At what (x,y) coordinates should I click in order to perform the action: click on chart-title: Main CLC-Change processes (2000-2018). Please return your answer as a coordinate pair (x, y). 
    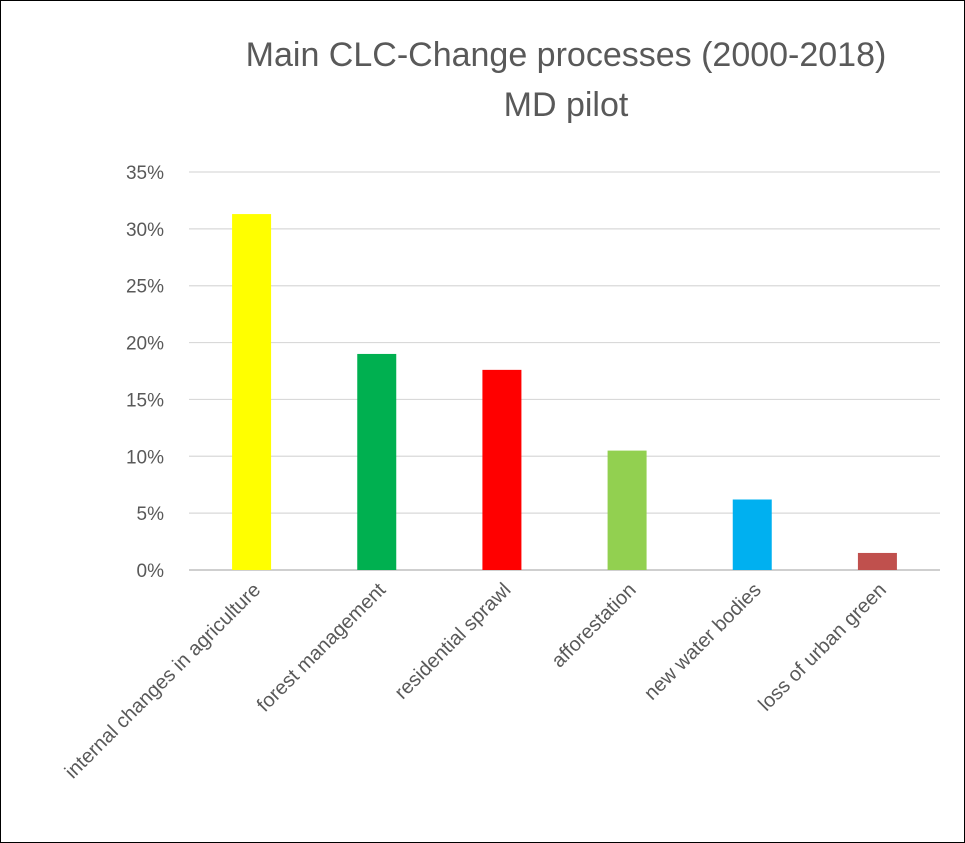
    Looking at the image, I should click on (566, 55).